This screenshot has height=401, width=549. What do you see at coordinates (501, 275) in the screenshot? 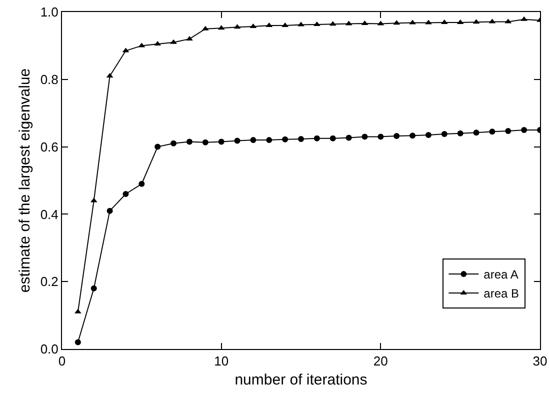
I see `legend-label: area A` at bounding box center [501, 275].